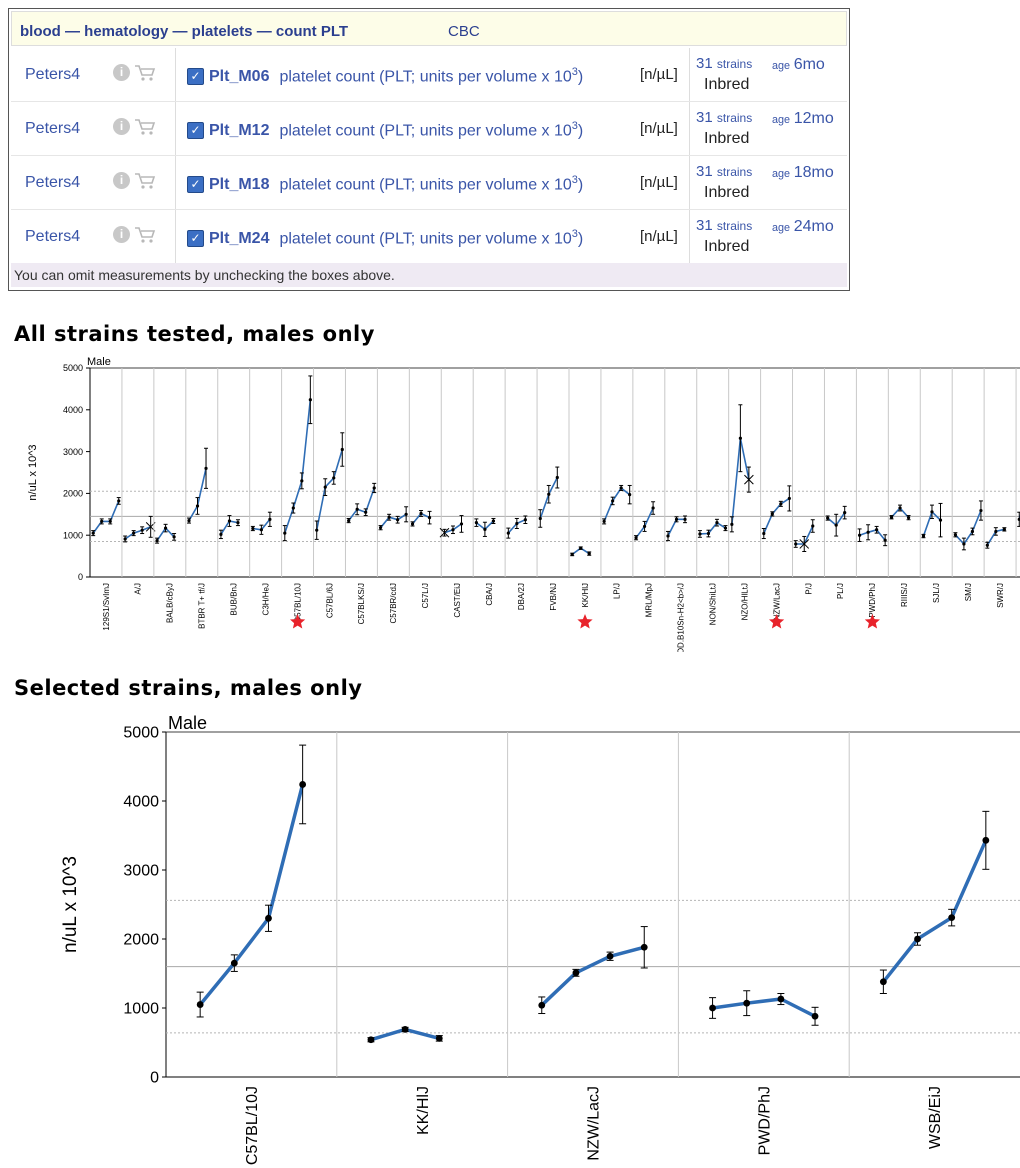 Image resolution: width=1020 pixels, height=1168 pixels. What do you see at coordinates (239, 239) in the screenshot?
I see `measure-id: Plt_M24` at bounding box center [239, 239].